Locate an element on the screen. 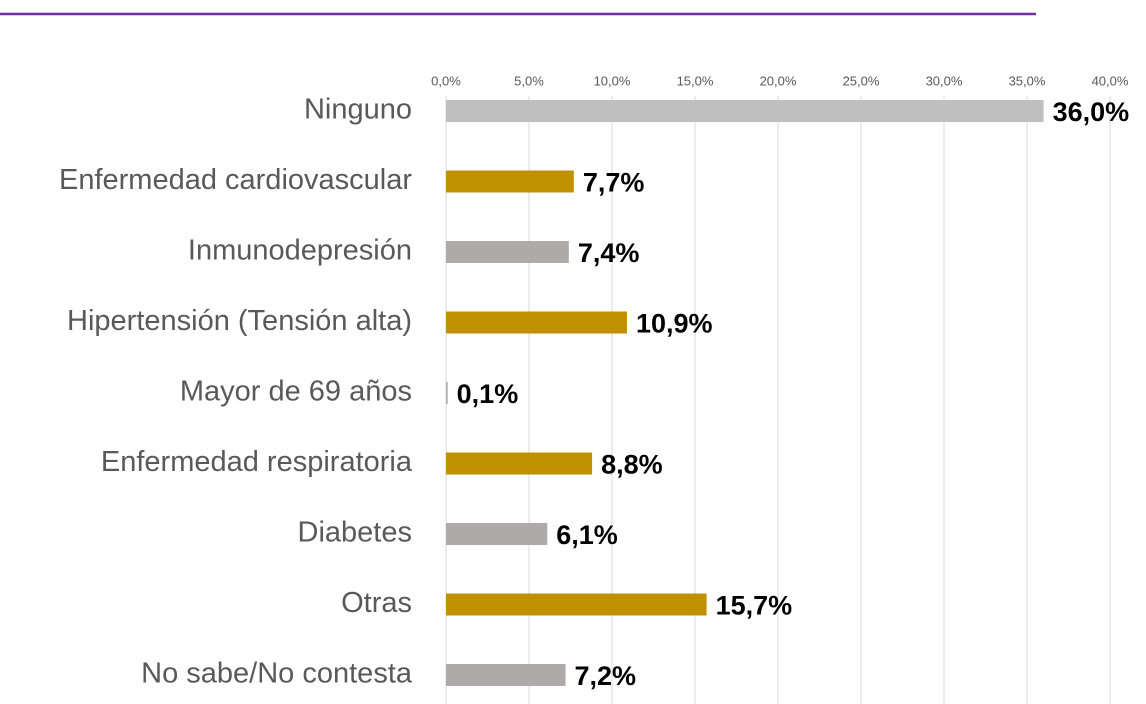  category-label: Enfermedad cardiovascular is located at coordinates (235, 180).